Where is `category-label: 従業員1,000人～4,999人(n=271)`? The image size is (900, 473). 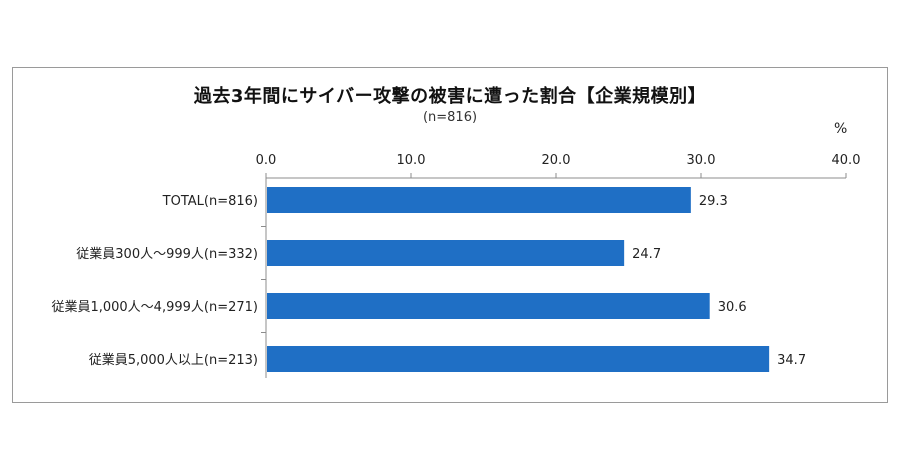
category-label: 従業員1,000人～4,999人(n=271) is located at coordinates (154, 307).